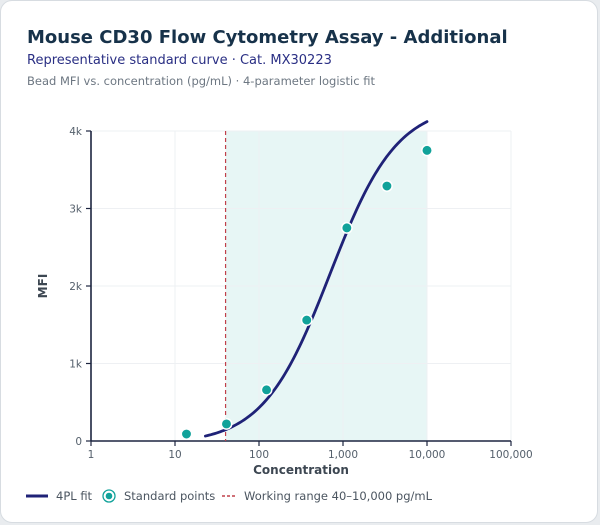  I want to click on x-tick-label: 10, so click(174, 455).